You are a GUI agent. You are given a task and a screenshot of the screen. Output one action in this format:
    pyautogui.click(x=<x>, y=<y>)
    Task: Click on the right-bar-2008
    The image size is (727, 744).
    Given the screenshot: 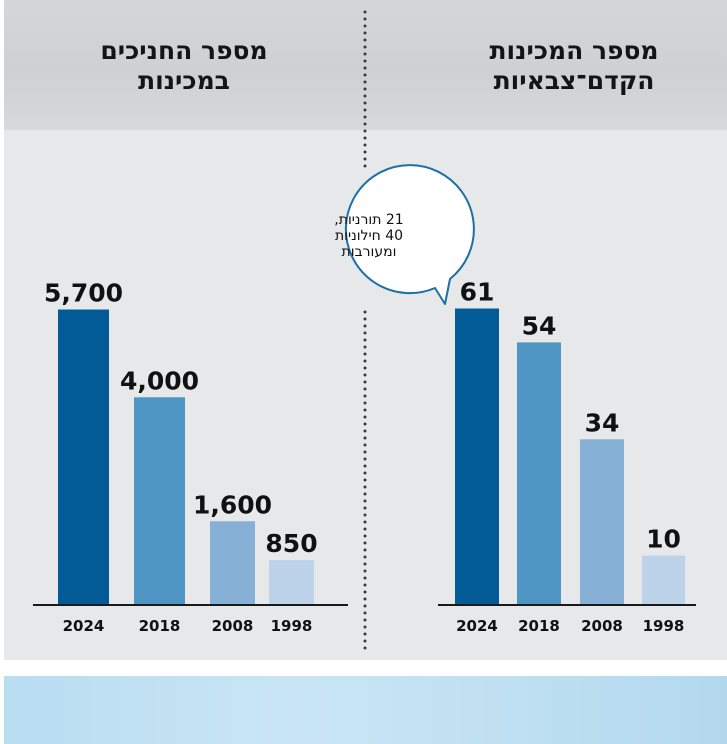 What is the action you would take?
    pyautogui.click(x=602, y=521)
    